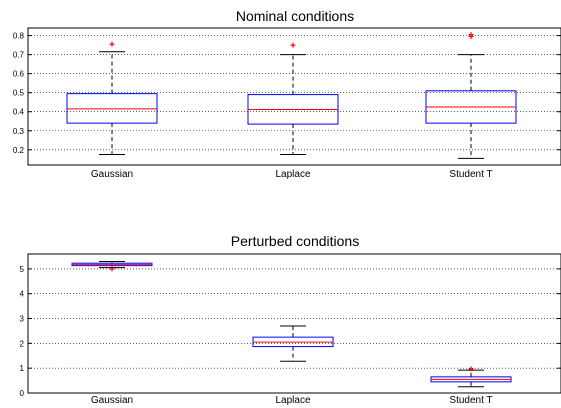 This screenshot has width=561, height=408. Describe the element at coordinates (19, 112) in the screenshot. I see `y-tick-label: 0.4` at that location.